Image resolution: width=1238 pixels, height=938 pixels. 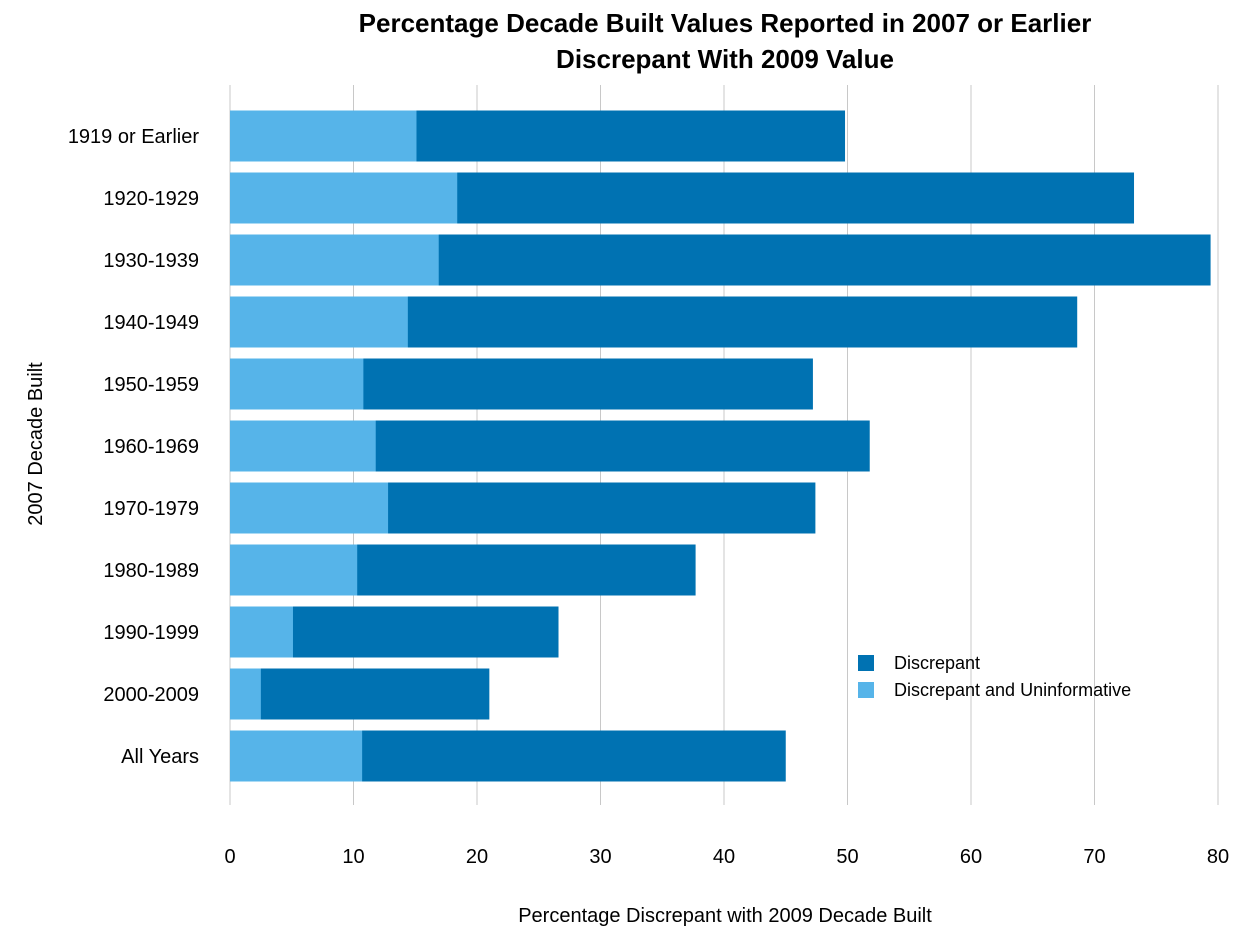 I want to click on y-tick-label: 1920-1929, so click(x=151, y=199).